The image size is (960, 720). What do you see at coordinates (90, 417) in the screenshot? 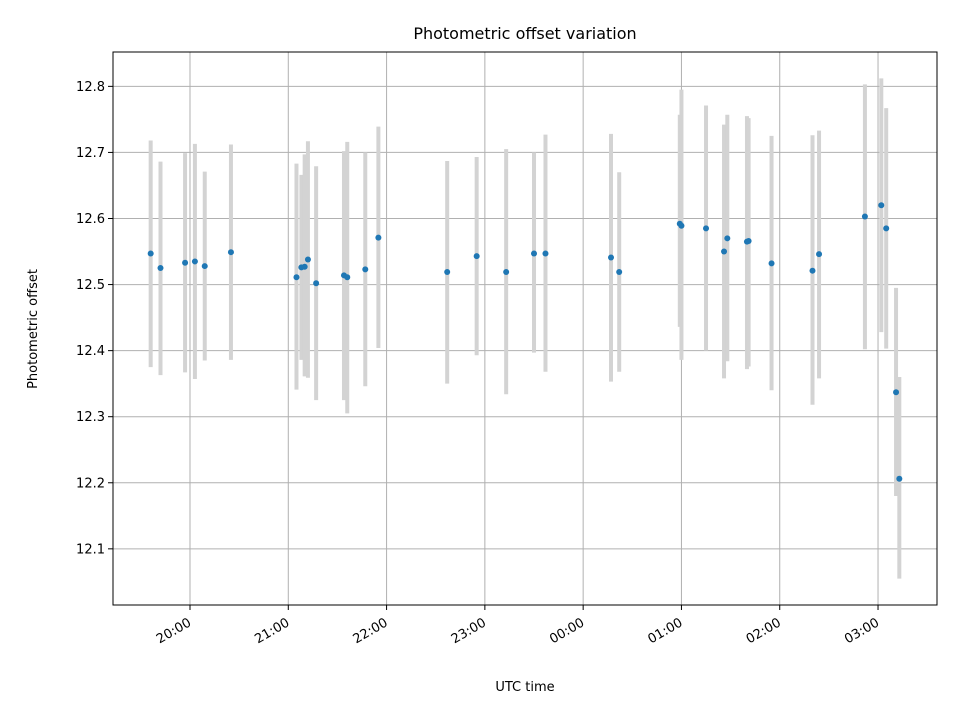
I see `y-tick-label: 12.3` at bounding box center [90, 417].